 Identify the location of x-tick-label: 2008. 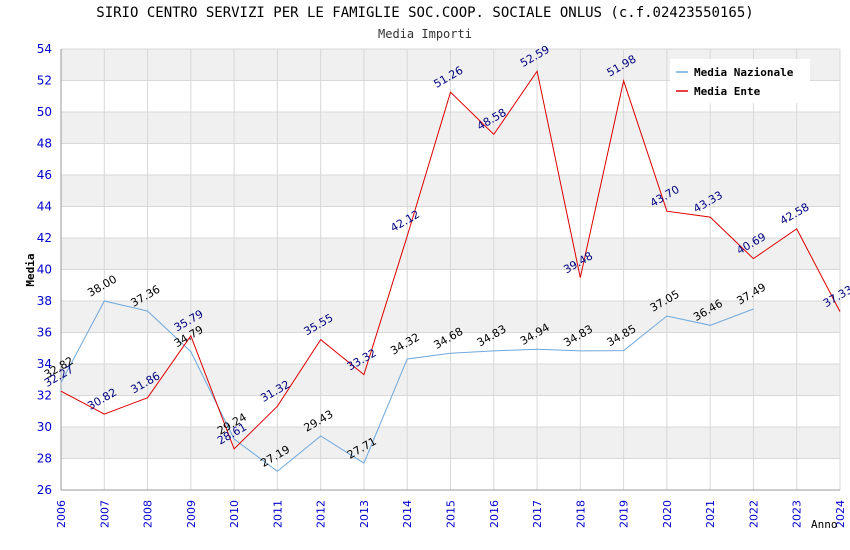
(148, 514).